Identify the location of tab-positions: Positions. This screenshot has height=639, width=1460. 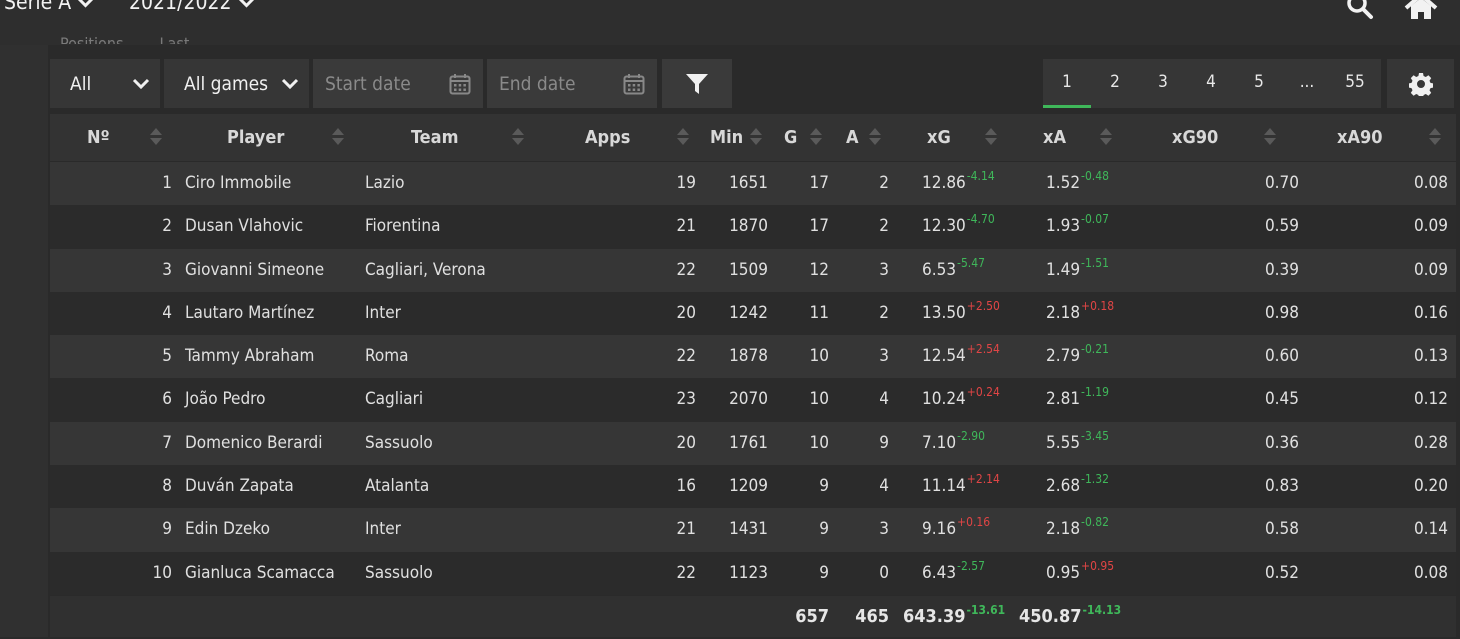
(92, 39).